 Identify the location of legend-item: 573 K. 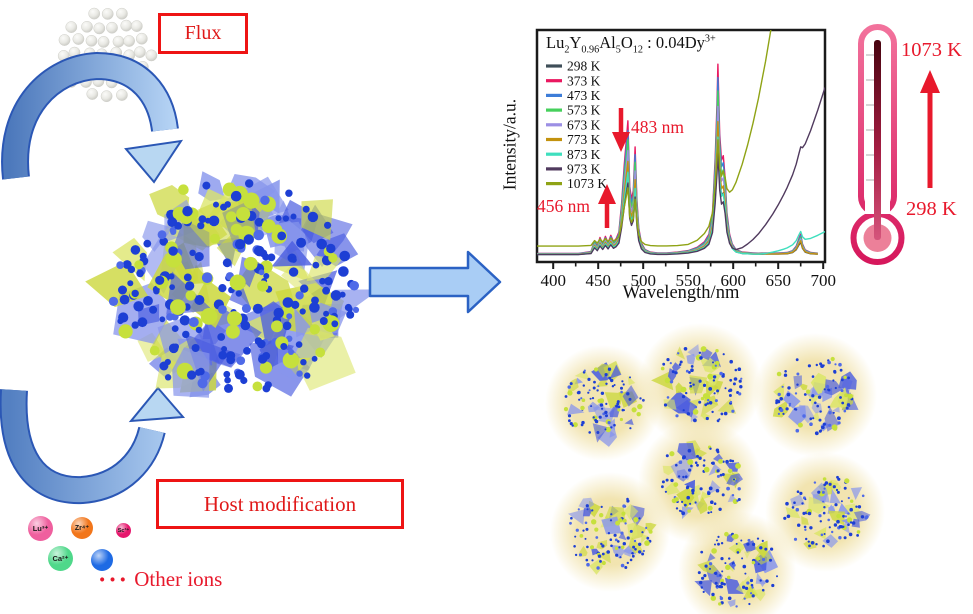
(584, 110).